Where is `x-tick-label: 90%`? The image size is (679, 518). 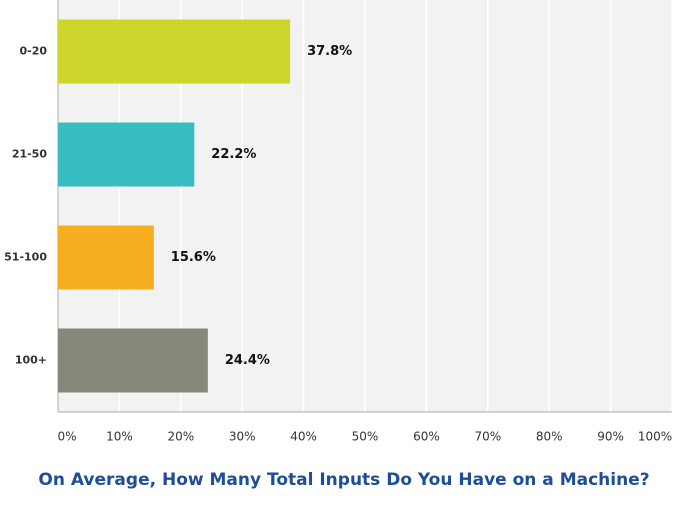
x-tick-label: 90% is located at coordinates (610, 437).